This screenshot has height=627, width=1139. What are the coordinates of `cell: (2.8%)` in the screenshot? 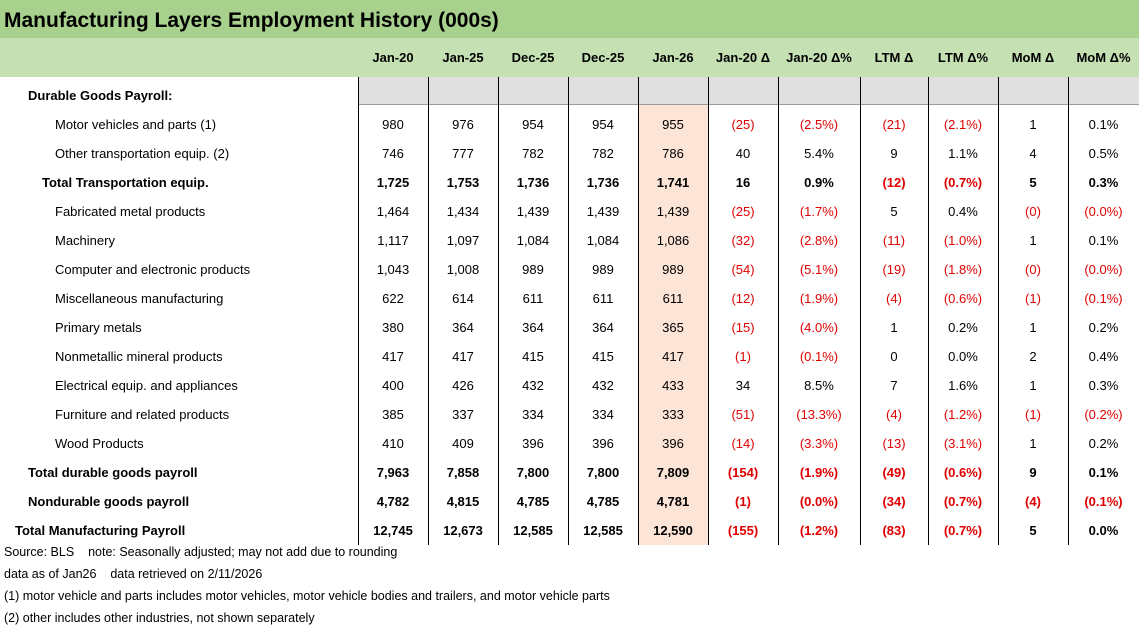 It's located at (819, 240).